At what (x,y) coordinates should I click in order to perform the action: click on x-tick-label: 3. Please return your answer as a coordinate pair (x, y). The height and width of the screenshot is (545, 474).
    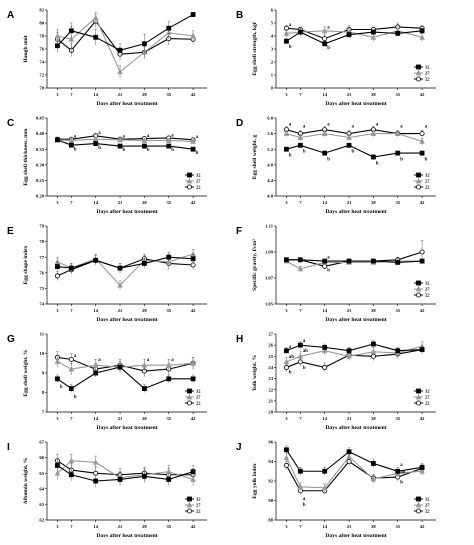
    Looking at the image, I should click on (57, 310).